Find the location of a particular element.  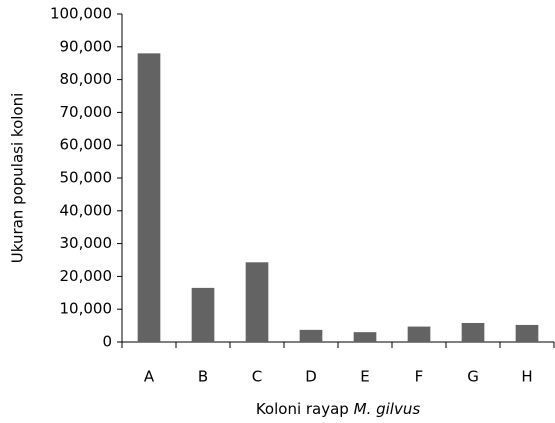

x-tick-label: C is located at coordinates (257, 377).